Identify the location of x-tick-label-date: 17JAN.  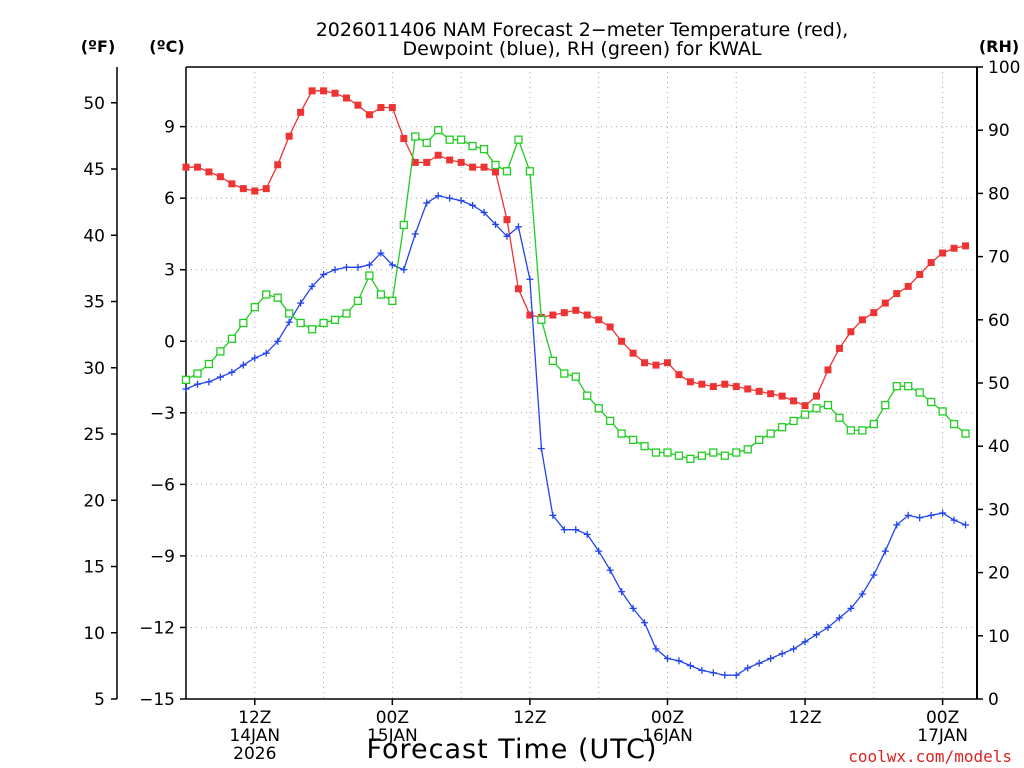
(942, 736).